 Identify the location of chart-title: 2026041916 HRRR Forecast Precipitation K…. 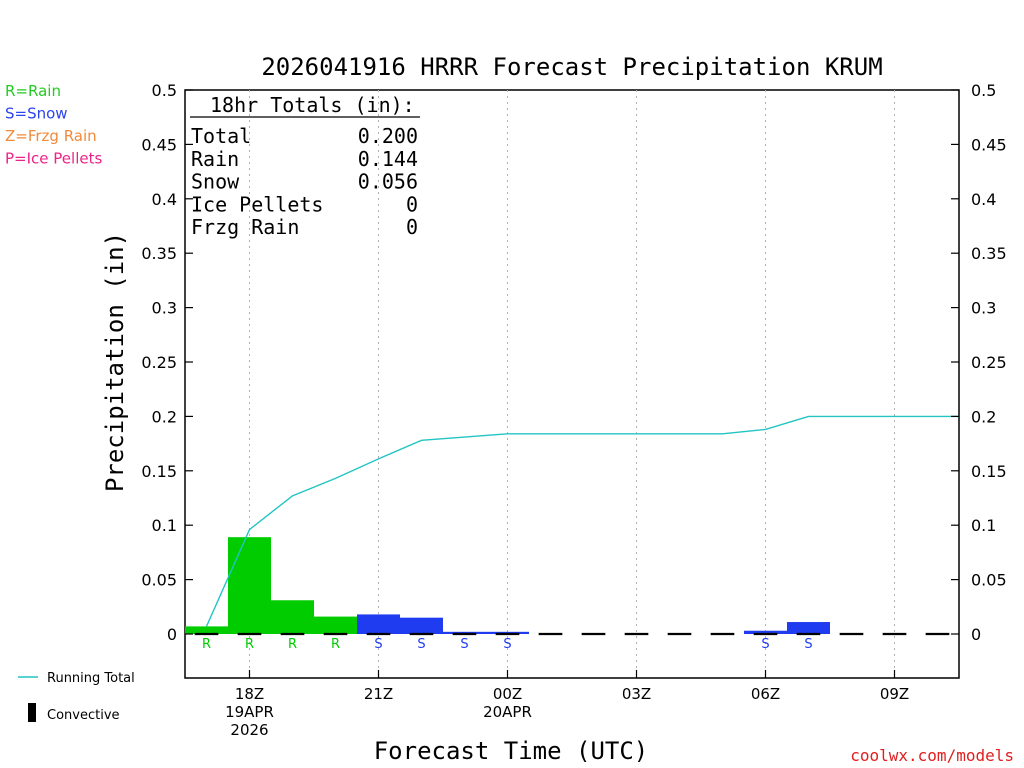
(571, 67).